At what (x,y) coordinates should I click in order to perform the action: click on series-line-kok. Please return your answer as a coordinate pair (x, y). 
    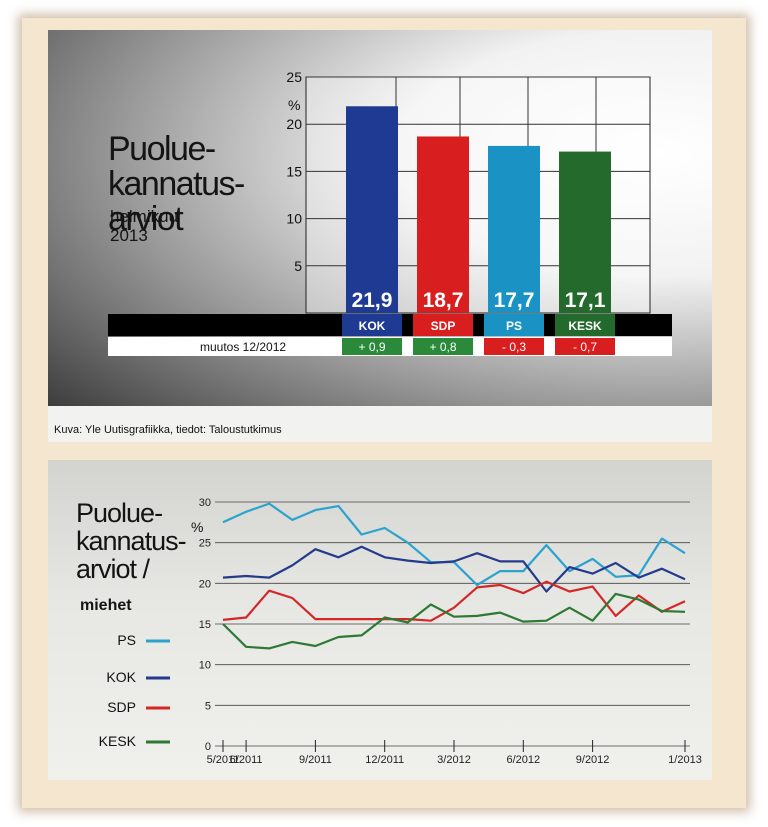
    Looking at the image, I should click on (454, 569).